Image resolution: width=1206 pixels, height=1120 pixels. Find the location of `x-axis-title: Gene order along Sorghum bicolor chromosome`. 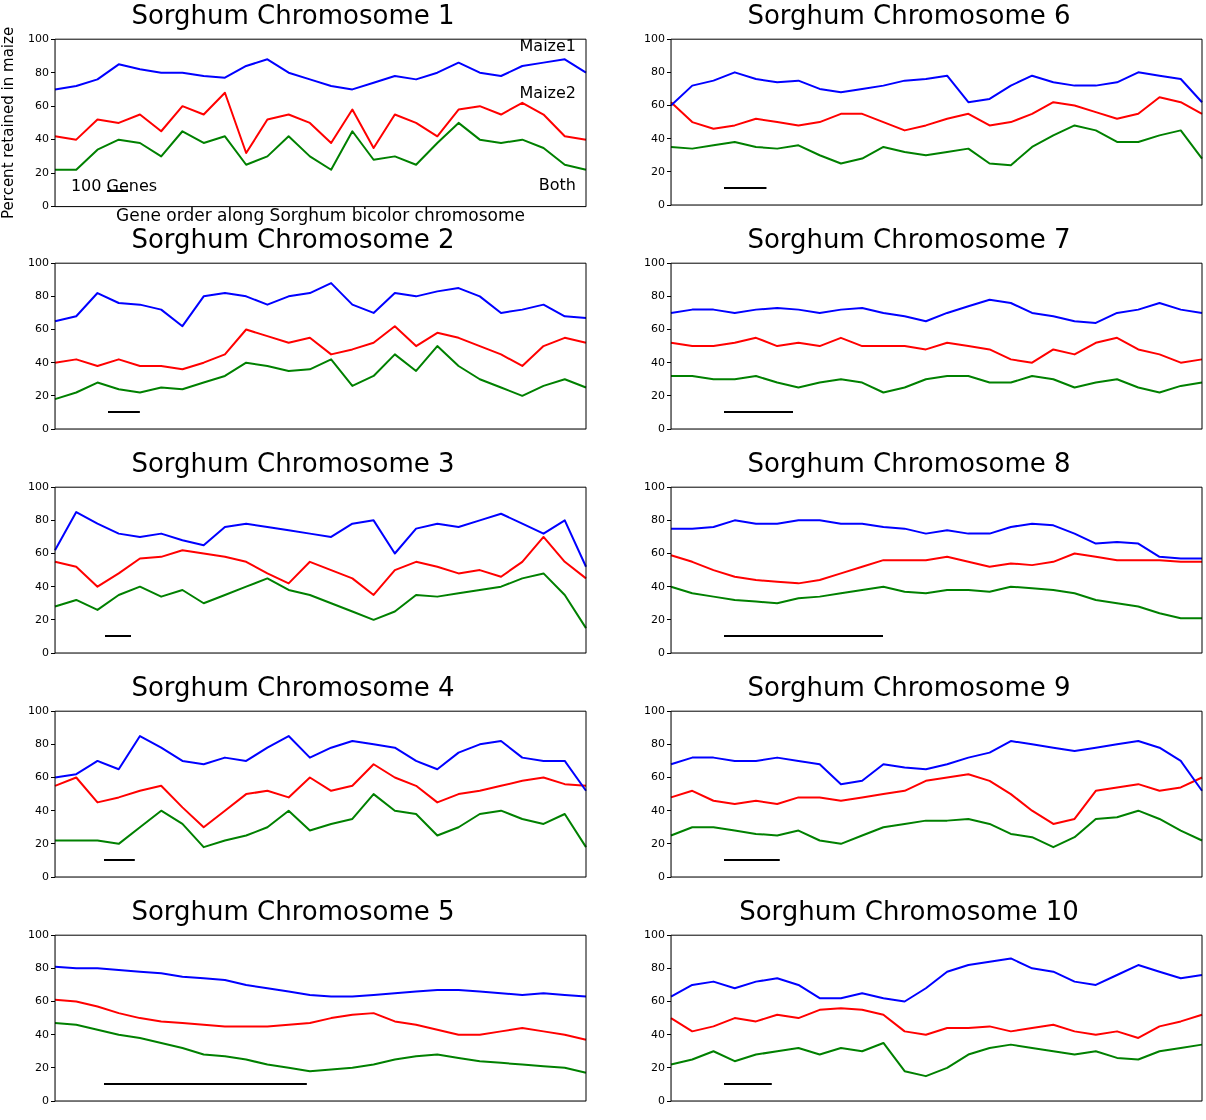

x-axis-title: Gene order along Sorghum bicolor chromosome is located at coordinates (320, 215).